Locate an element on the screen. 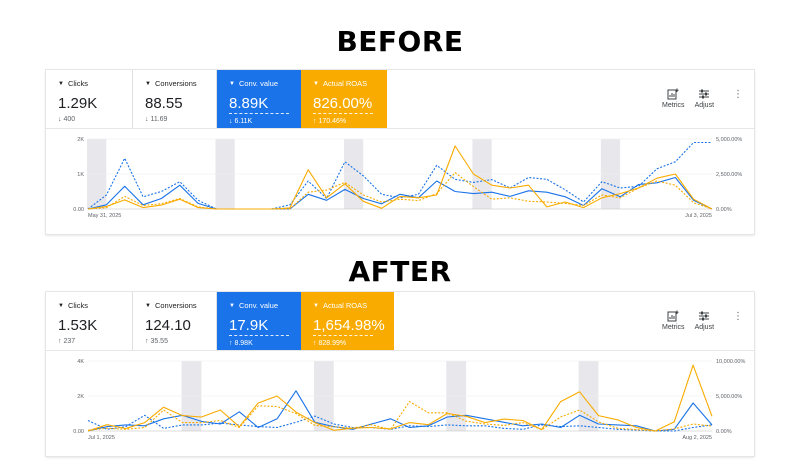  card-change: ↑ 8.98K is located at coordinates (241, 343).